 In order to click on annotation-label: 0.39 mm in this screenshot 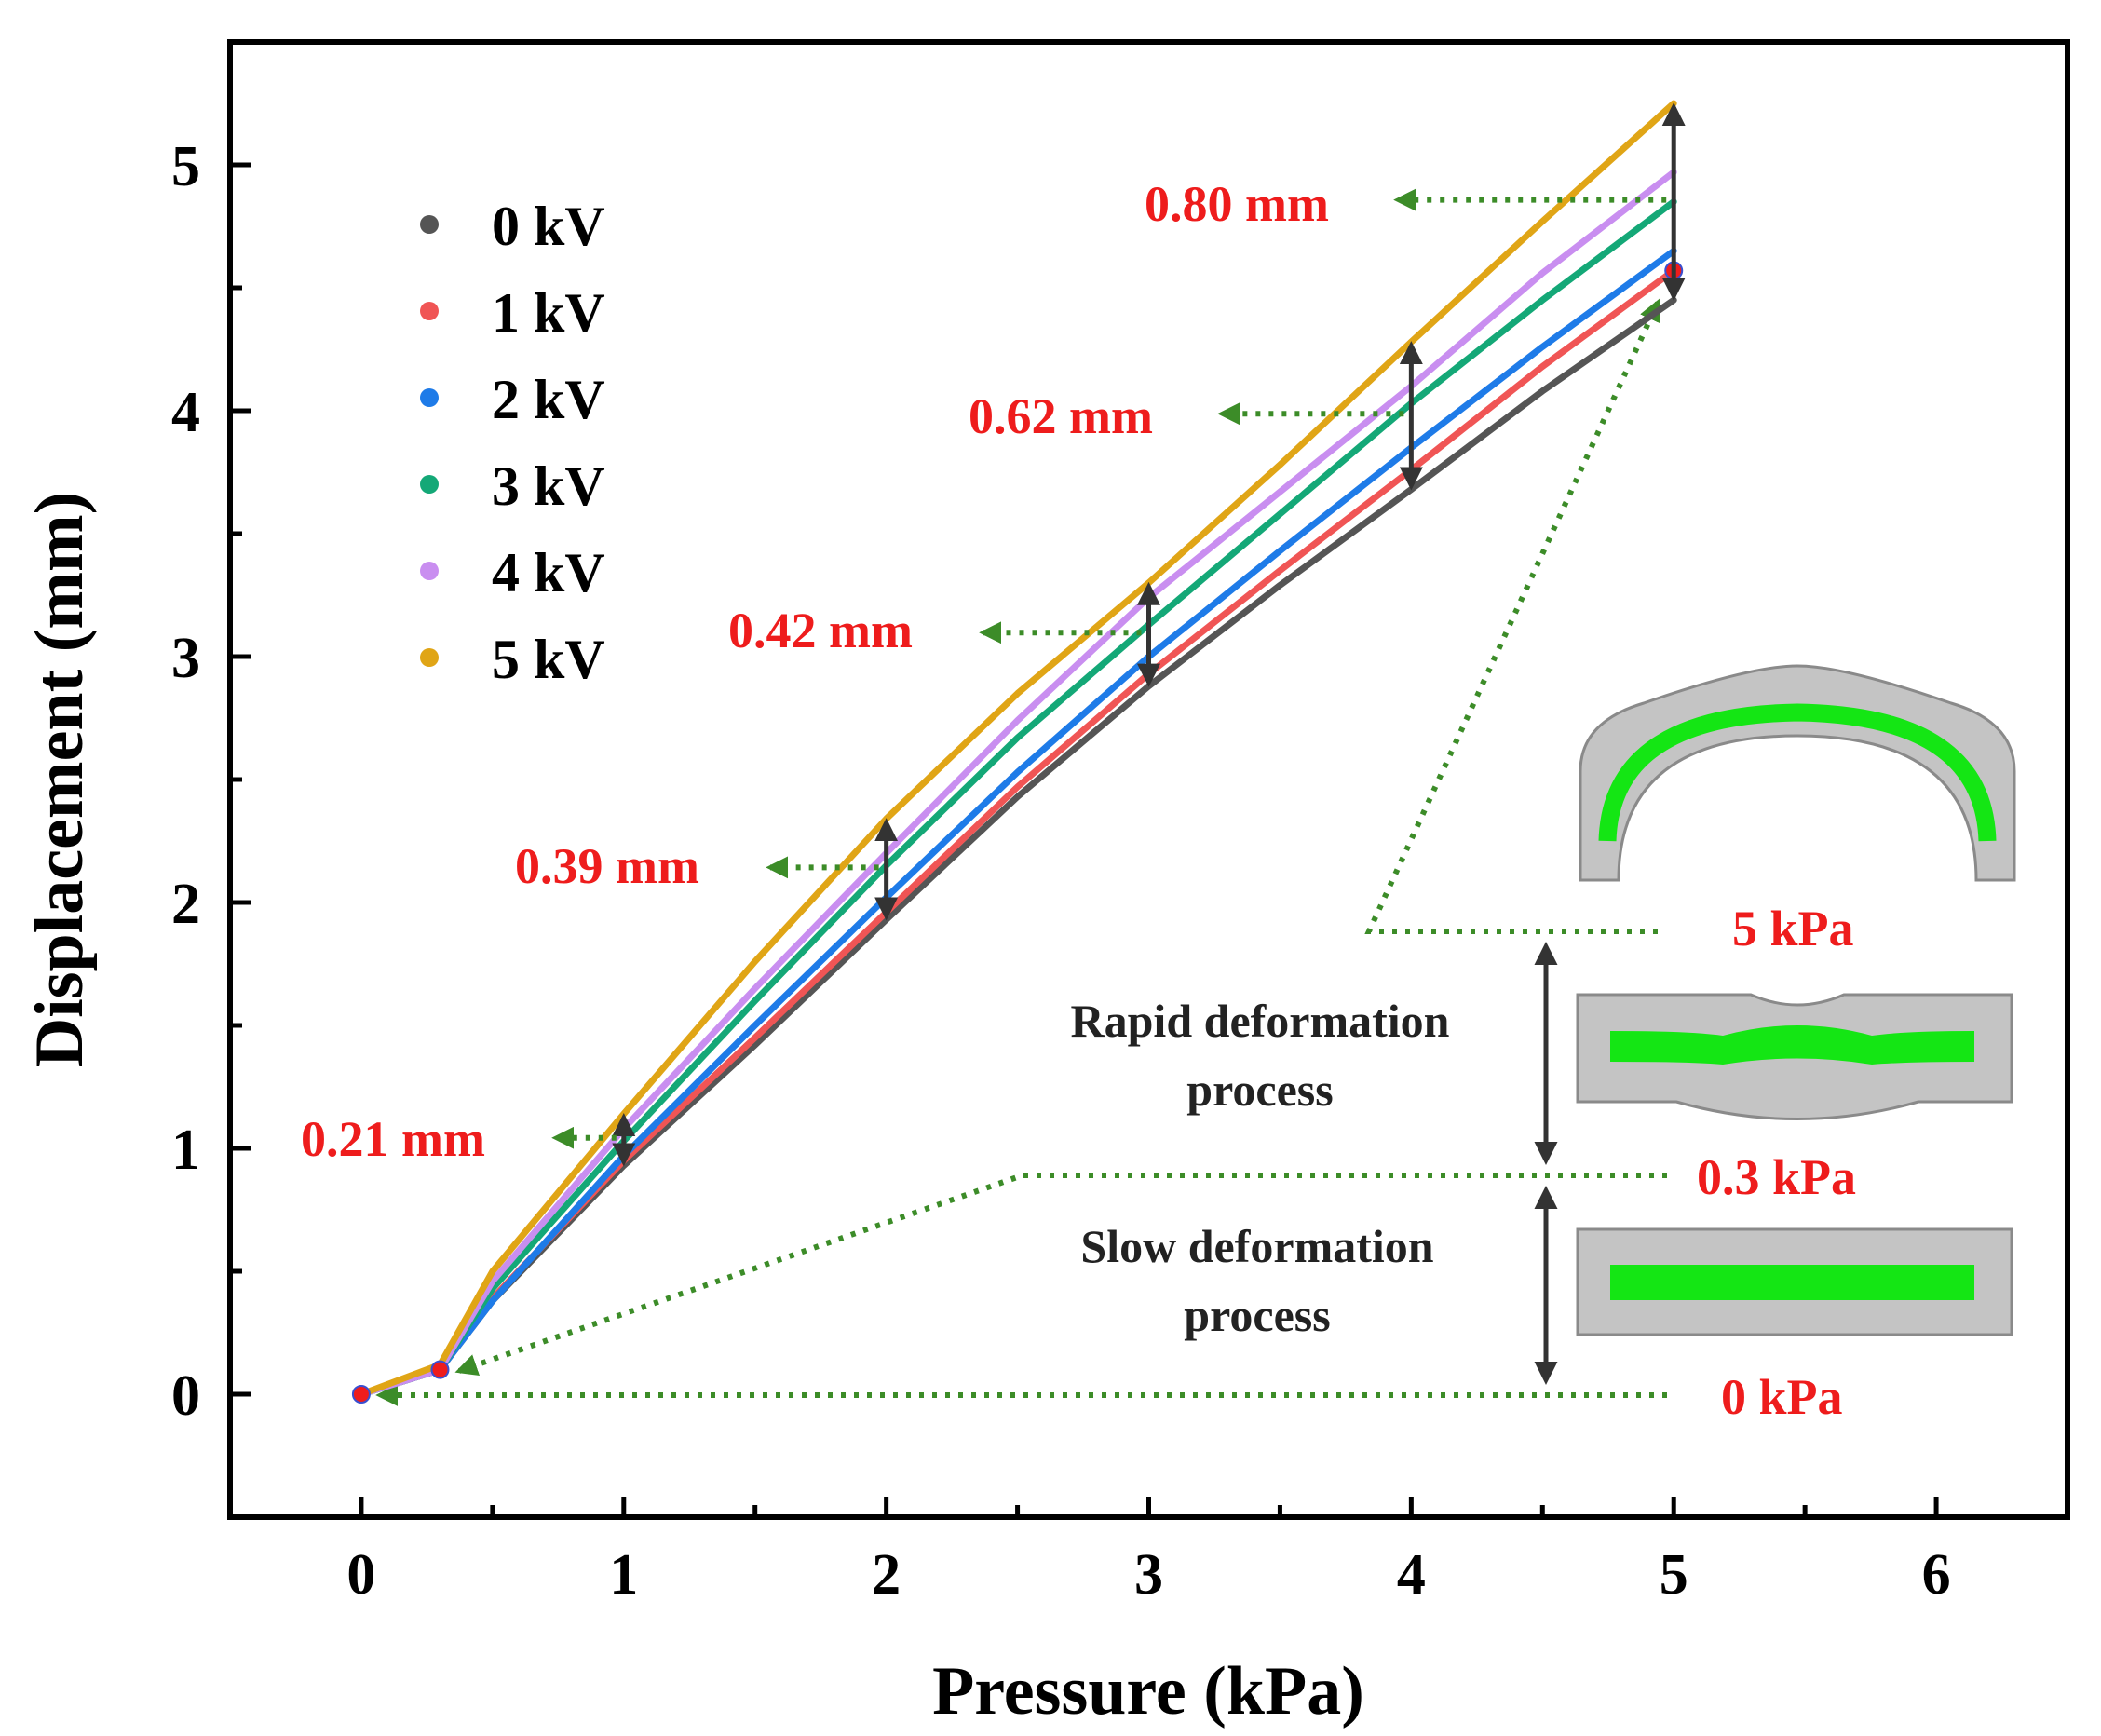, I will do `click(607, 866)`.